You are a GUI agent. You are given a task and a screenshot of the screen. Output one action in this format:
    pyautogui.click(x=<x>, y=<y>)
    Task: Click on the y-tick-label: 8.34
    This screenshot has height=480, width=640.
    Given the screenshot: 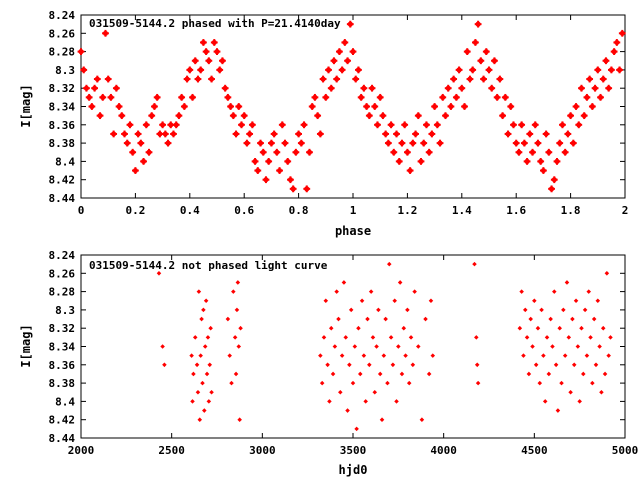 What is the action you would take?
    pyautogui.click(x=62, y=107)
    